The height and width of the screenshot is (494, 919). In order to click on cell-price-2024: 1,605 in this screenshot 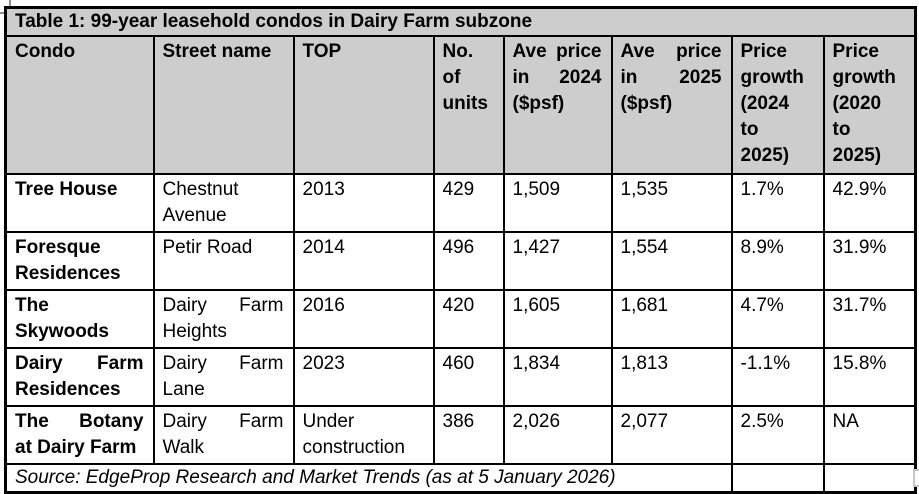, I will do `click(557, 319)`.